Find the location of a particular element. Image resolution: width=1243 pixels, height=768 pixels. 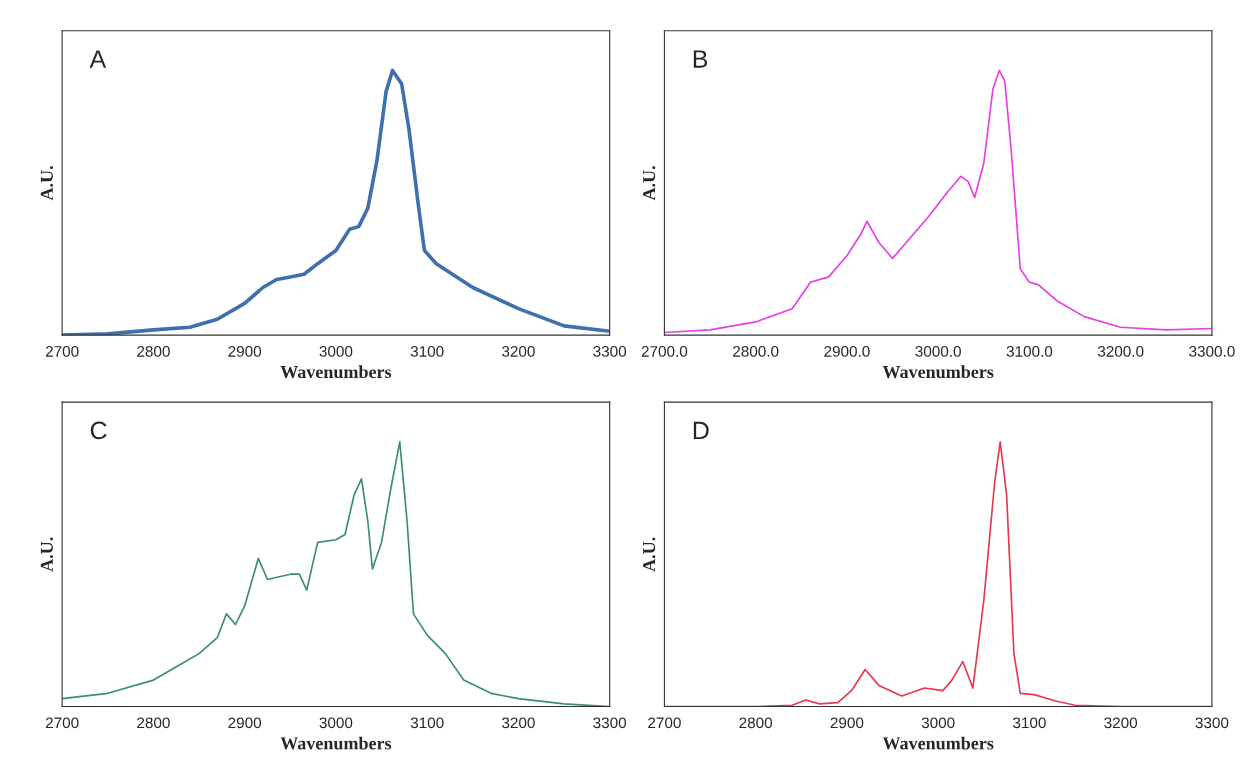

text: C is located at coordinates (98, 430).